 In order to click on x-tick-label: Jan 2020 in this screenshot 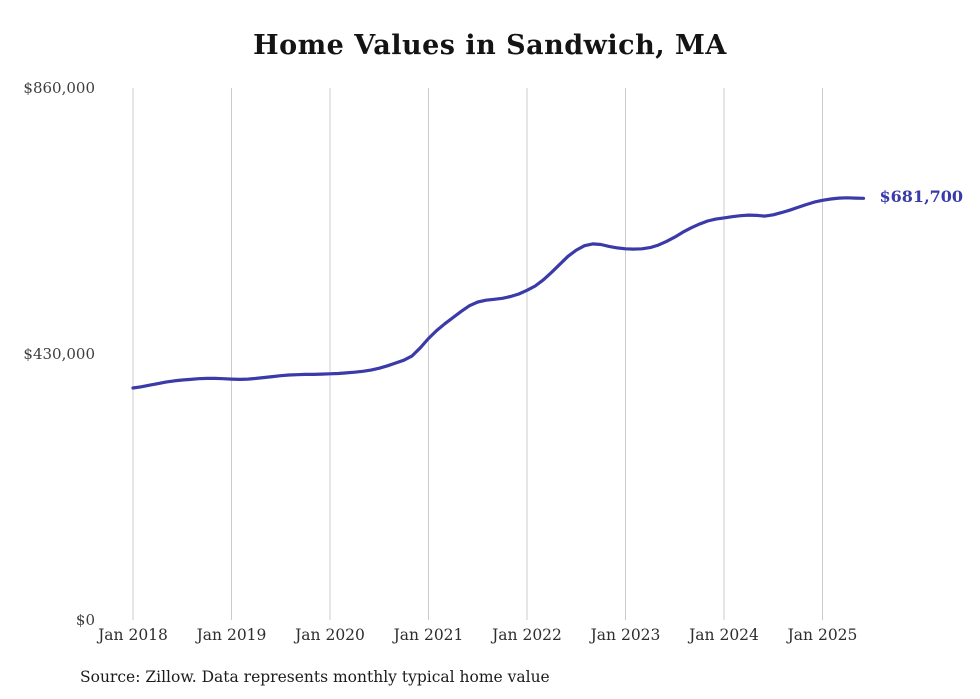, I will do `click(330, 635)`.